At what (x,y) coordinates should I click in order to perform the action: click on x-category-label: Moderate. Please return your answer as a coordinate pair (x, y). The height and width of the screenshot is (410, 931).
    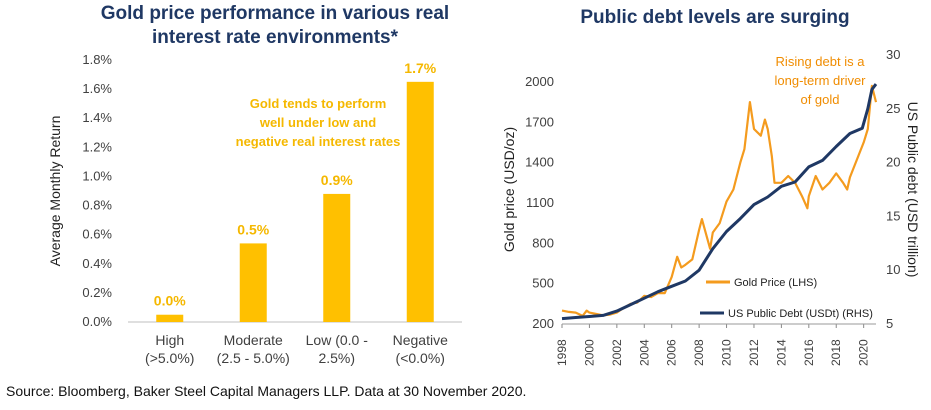
    Looking at the image, I should click on (253, 340).